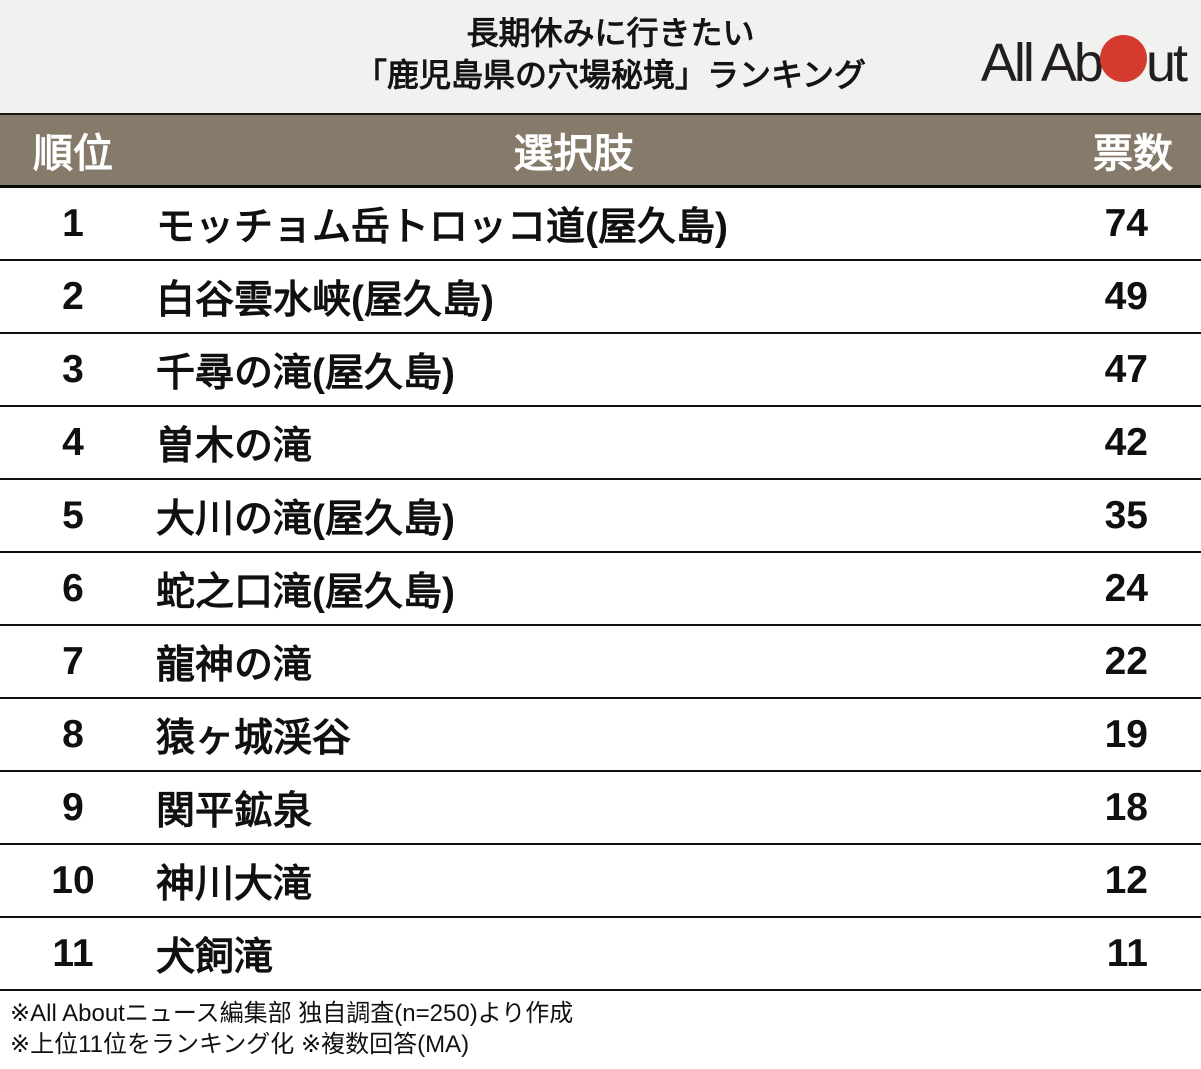 The height and width of the screenshot is (1069, 1201). Describe the element at coordinates (600, 954) in the screenshot. I see `table-row: 11 犬飼滝 11` at that location.